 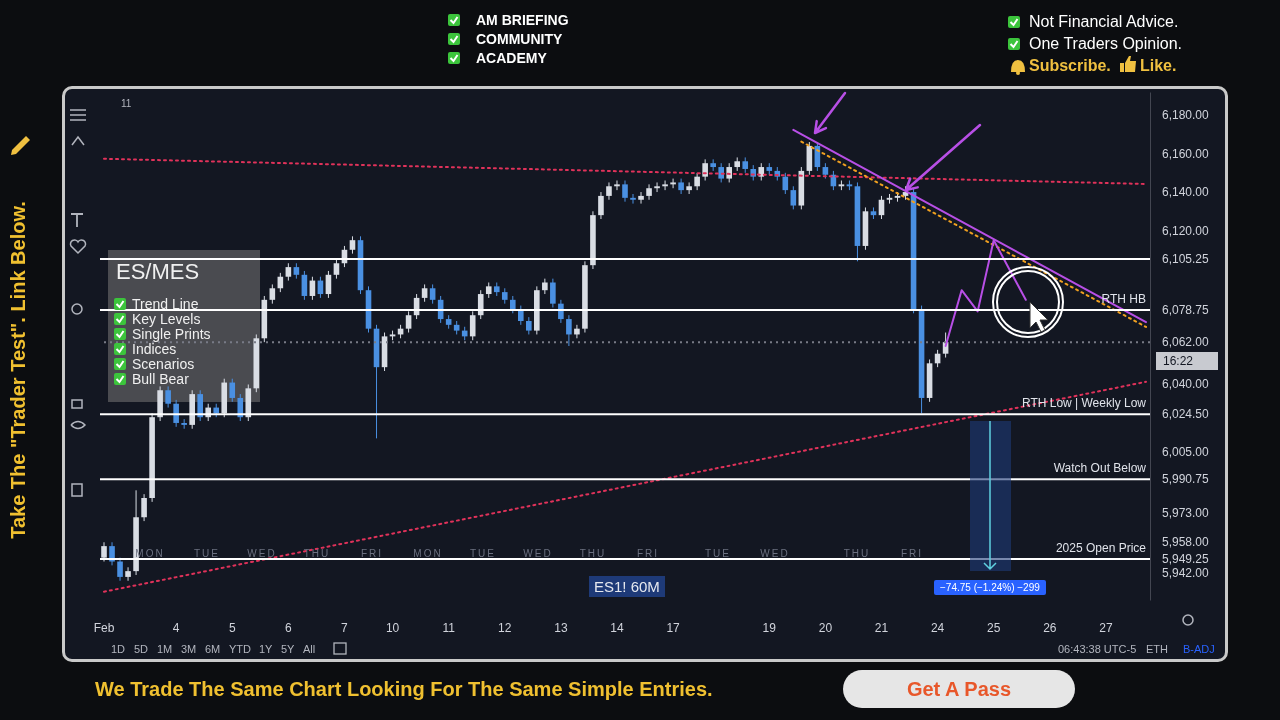 I want to click on y-tick-label: 5,973.00, so click(x=1185, y=513).